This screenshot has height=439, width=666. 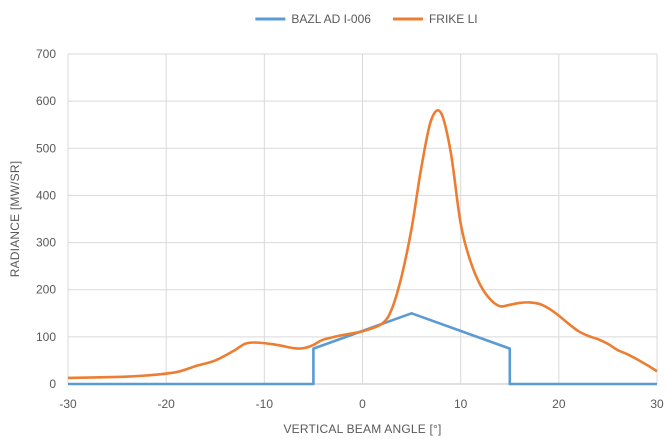 I want to click on y-tick-label: 100, so click(x=46, y=337).